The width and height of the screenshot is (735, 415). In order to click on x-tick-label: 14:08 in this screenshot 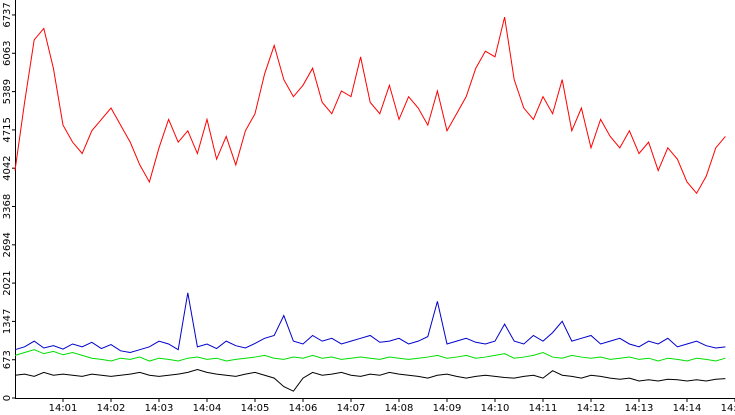, I will do `click(399, 408)`.